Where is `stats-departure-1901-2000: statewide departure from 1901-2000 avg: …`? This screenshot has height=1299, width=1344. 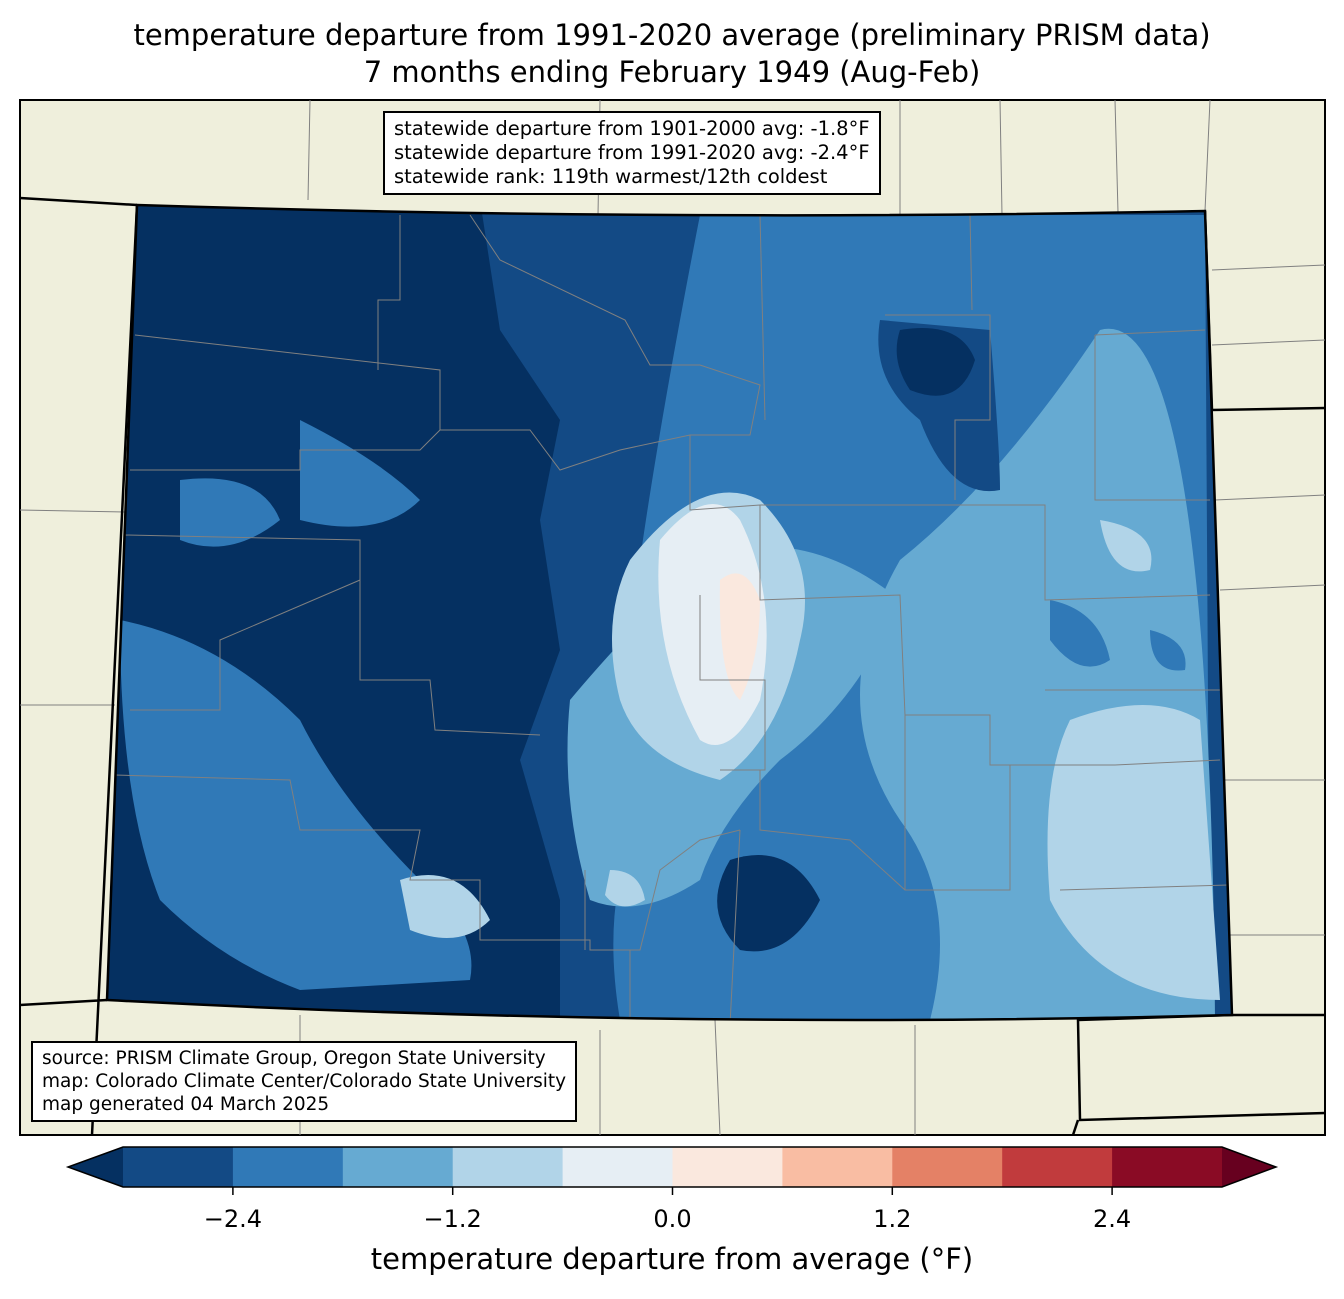
stats-departure-1901-2000: statewide departure from 1901-2000 avg: … is located at coordinates (632, 128).